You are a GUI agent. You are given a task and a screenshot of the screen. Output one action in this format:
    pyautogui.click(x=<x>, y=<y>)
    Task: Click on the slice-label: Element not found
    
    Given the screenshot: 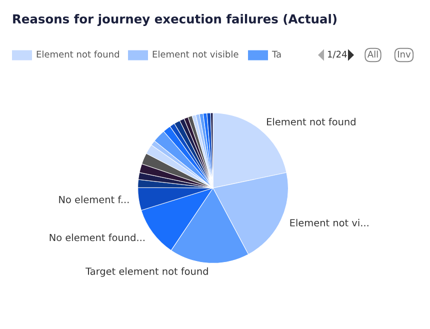 What is the action you would take?
    pyautogui.click(x=311, y=122)
    